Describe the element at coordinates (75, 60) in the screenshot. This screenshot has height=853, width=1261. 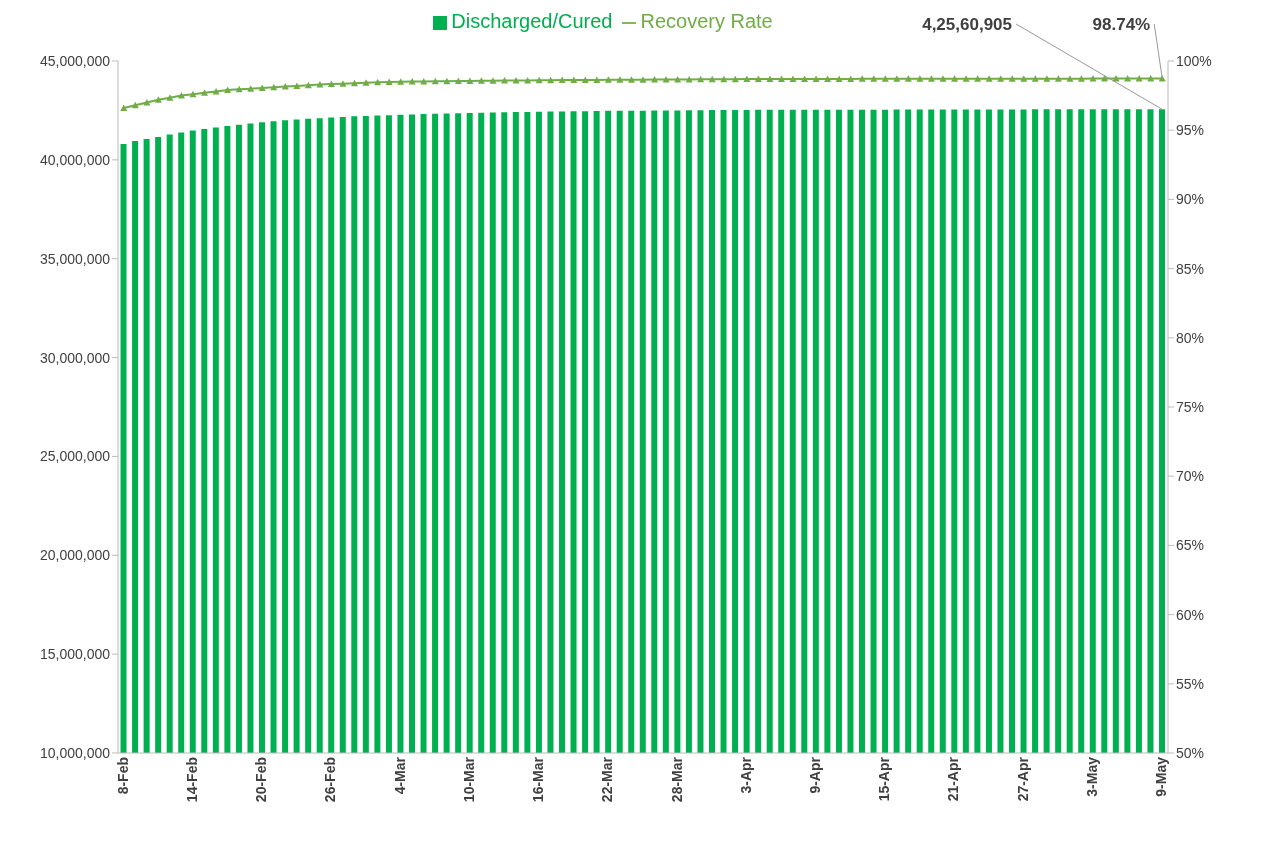
I see `y-tick-label: 45,000,000` at that location.